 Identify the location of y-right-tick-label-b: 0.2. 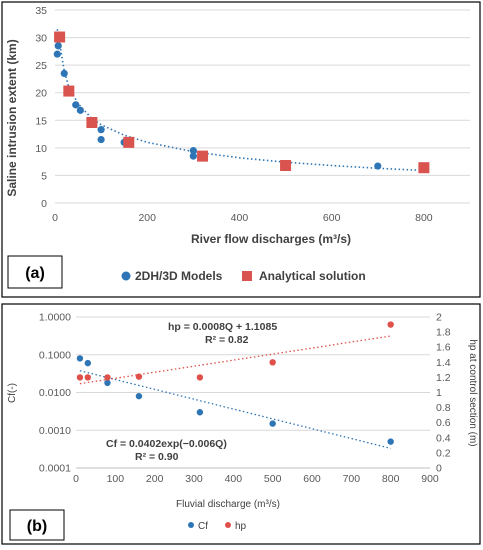
(443, 453).